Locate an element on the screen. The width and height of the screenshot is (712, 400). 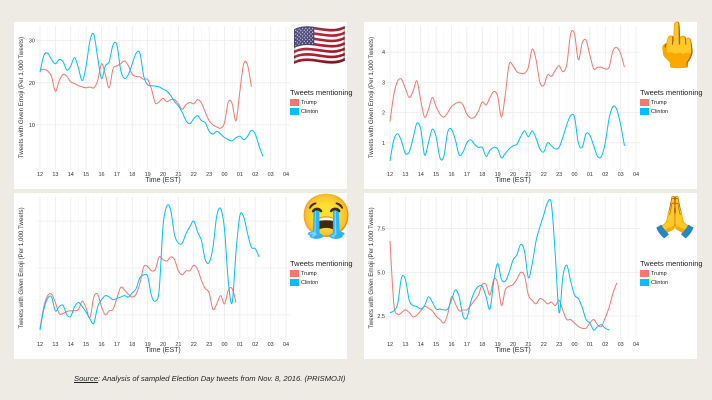
x-tick-label: 15 is located at coordinates (436, 345).